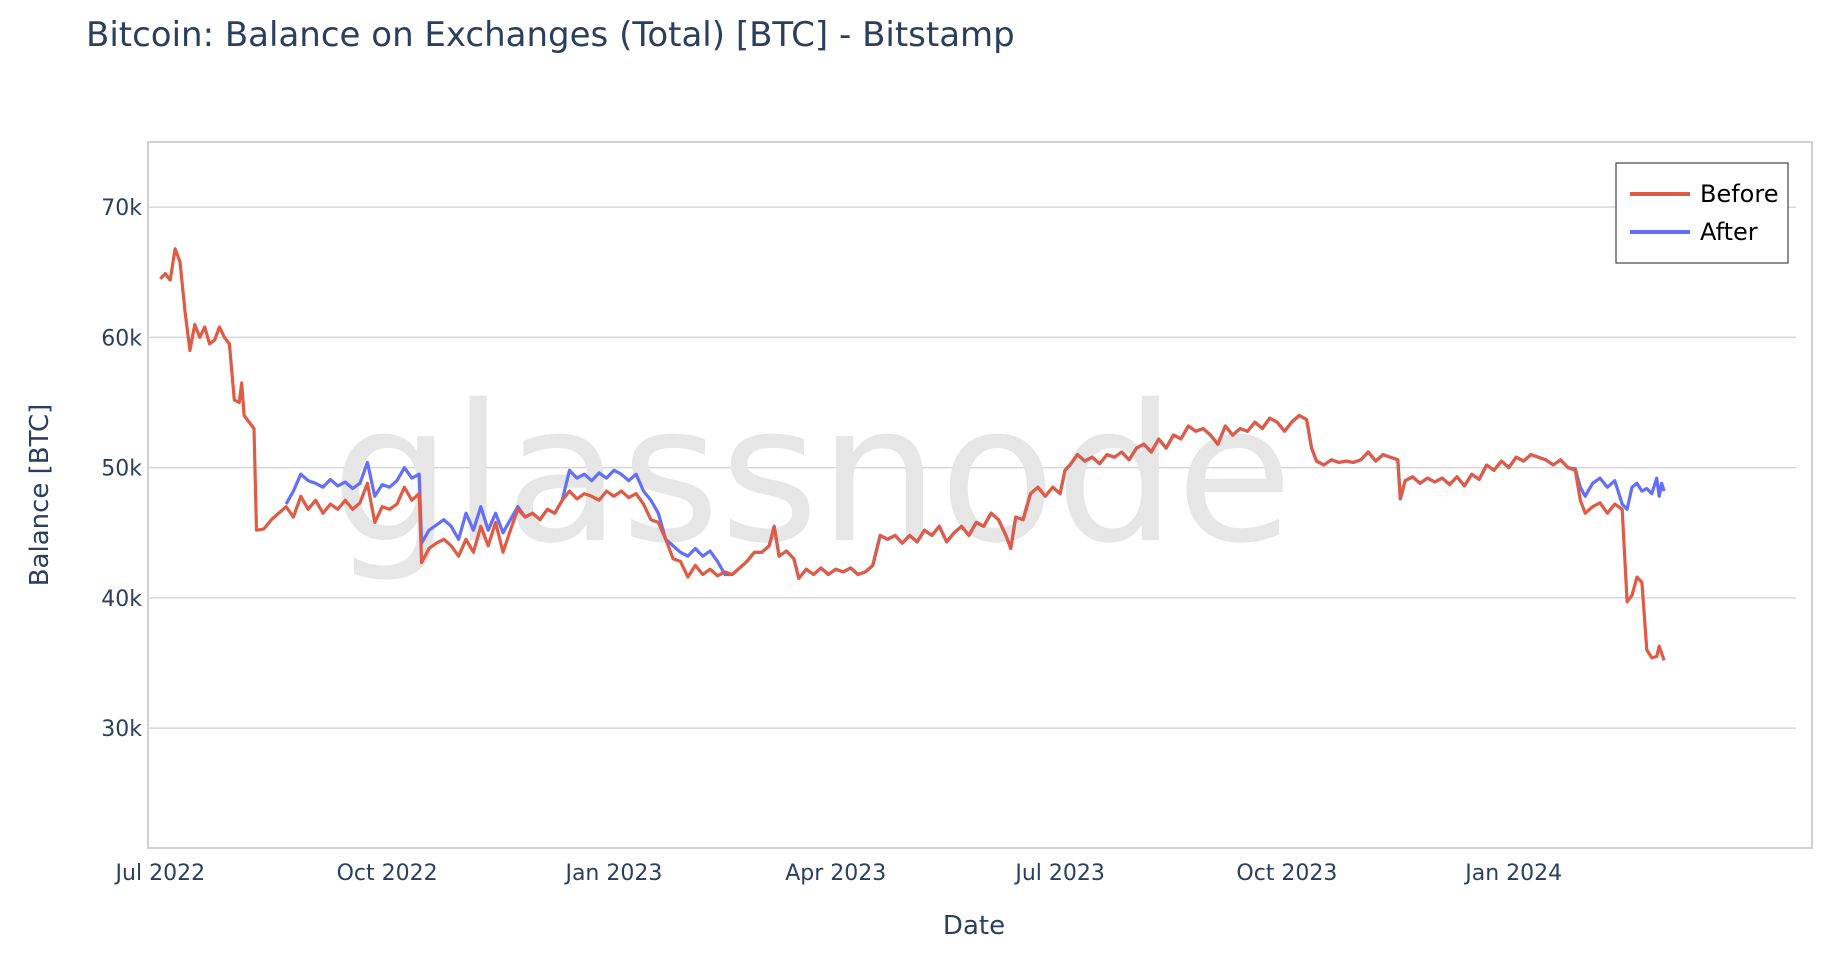  Describe the element at coordinates (1739, 194) in the screenshot. I see `legend-label-before: Before` at that location.